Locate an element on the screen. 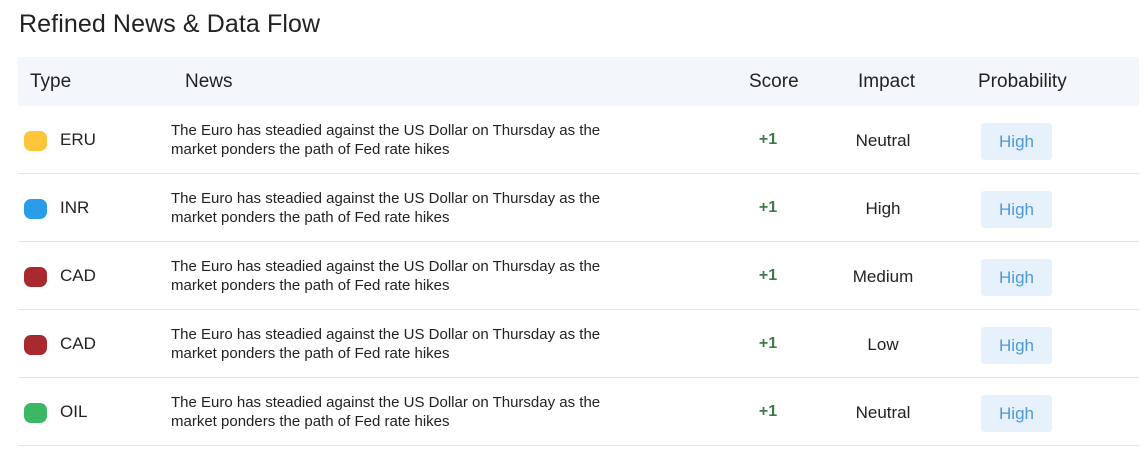 Image resolution: width=1146 pixels, height=457 pixels. type-label: INR is located at coordinates (75, 207).